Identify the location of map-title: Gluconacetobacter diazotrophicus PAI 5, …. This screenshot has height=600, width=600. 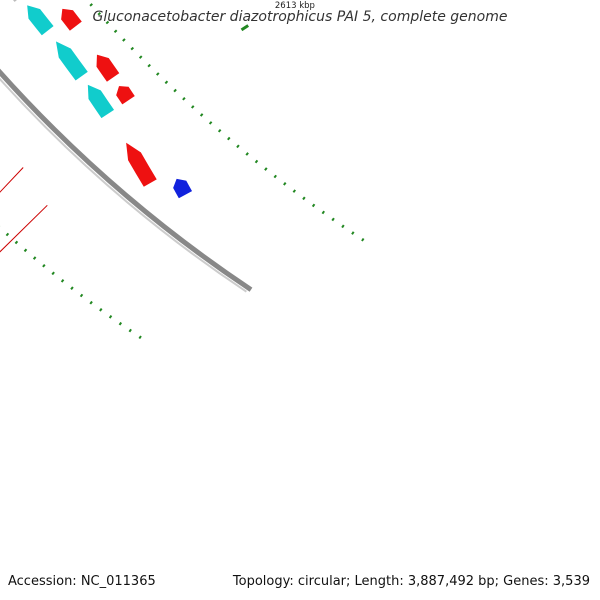
(300, 17).